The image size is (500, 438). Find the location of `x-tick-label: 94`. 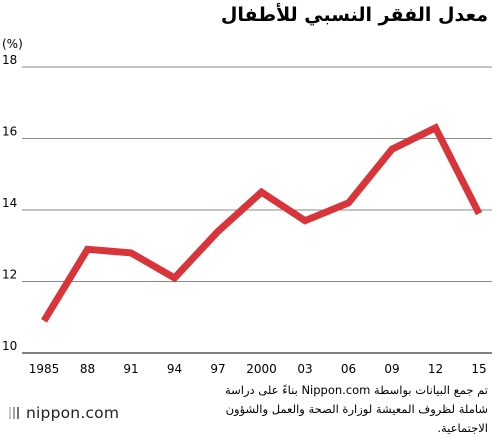

x-tick-label: 94 is located at coordinates (174, 369).